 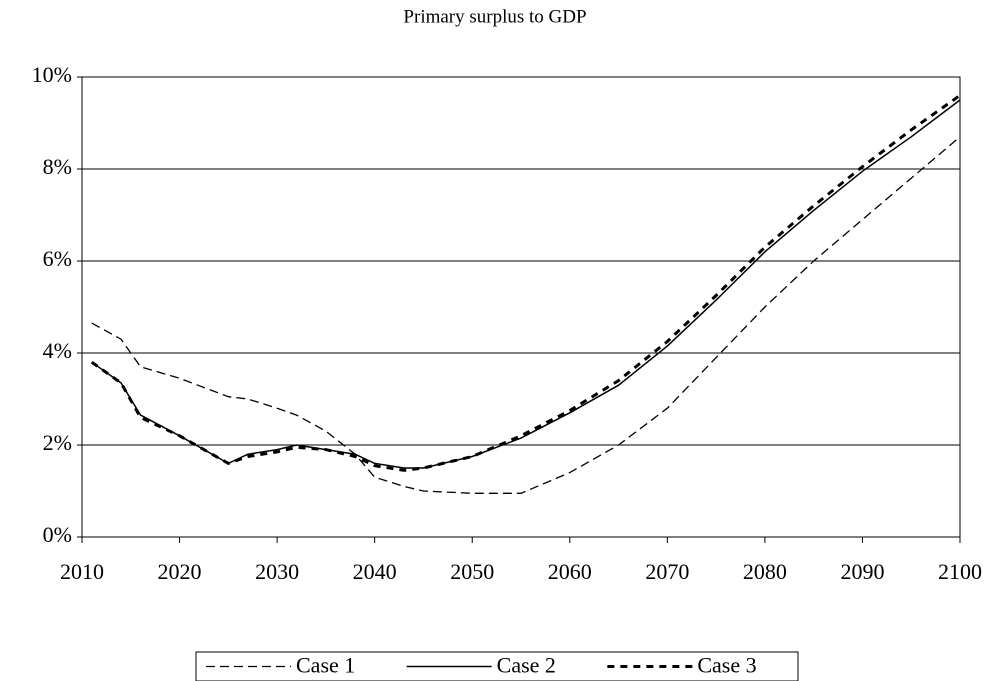 I want to click on x-tick-label: 2050, so click(x=472, y=571).